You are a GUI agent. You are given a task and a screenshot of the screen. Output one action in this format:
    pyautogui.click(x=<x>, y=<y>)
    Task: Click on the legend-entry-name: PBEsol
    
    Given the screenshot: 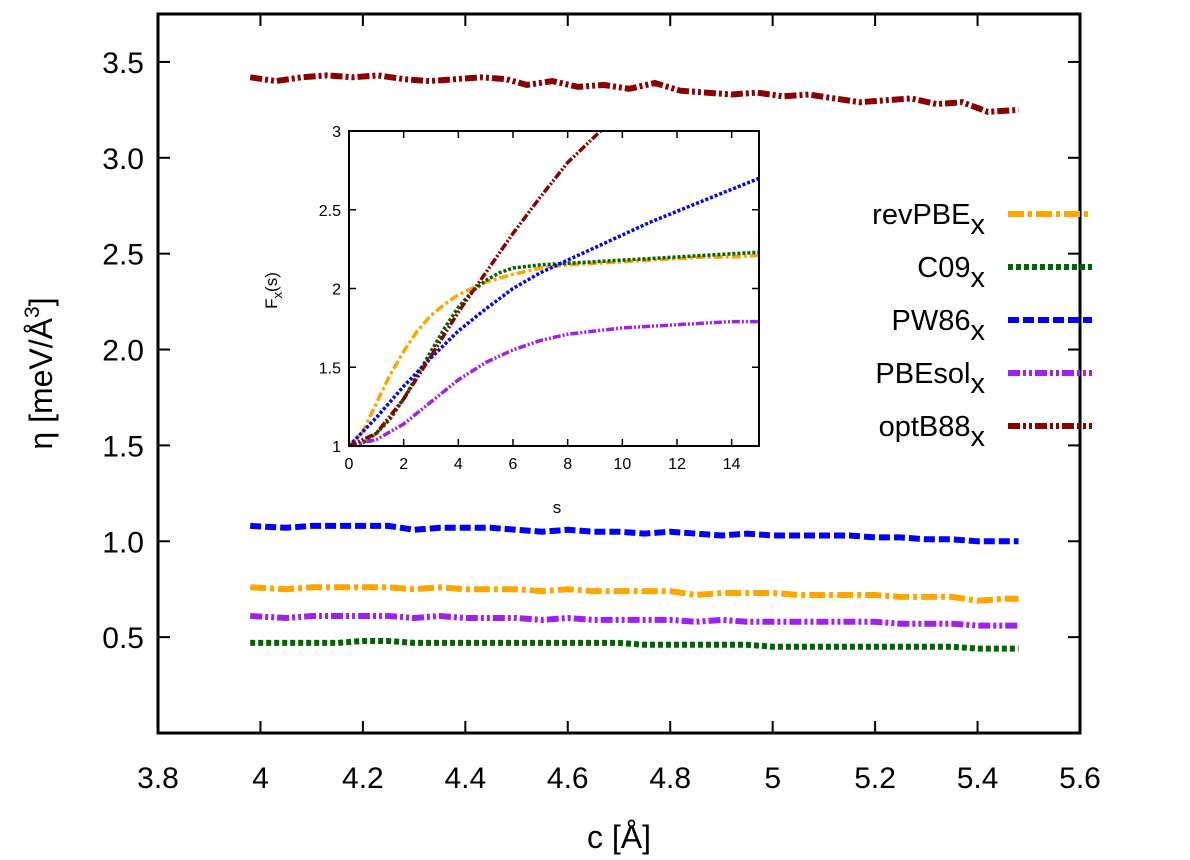 What is the action you would take?
    pyautogui.click(x=922, y=374)
    